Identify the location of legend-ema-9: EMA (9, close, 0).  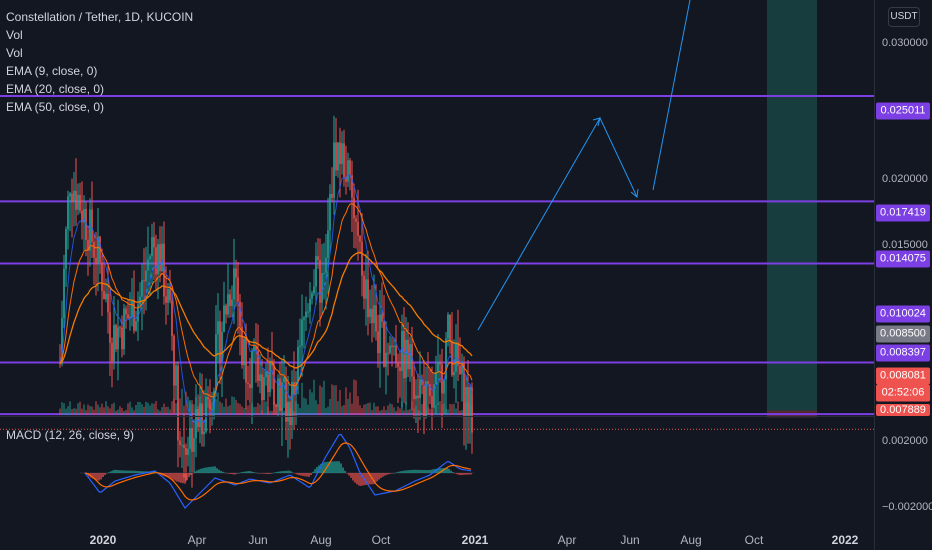
(52, 71).